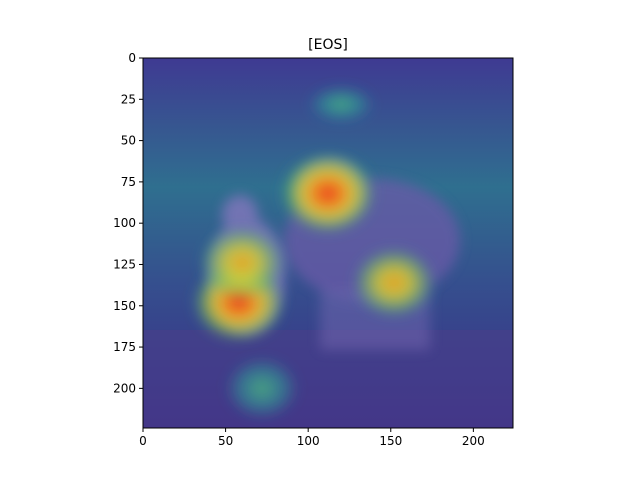 This screenshot has height=480, width=640. I want to click on y-tick-label: 0, so click(132, 58).